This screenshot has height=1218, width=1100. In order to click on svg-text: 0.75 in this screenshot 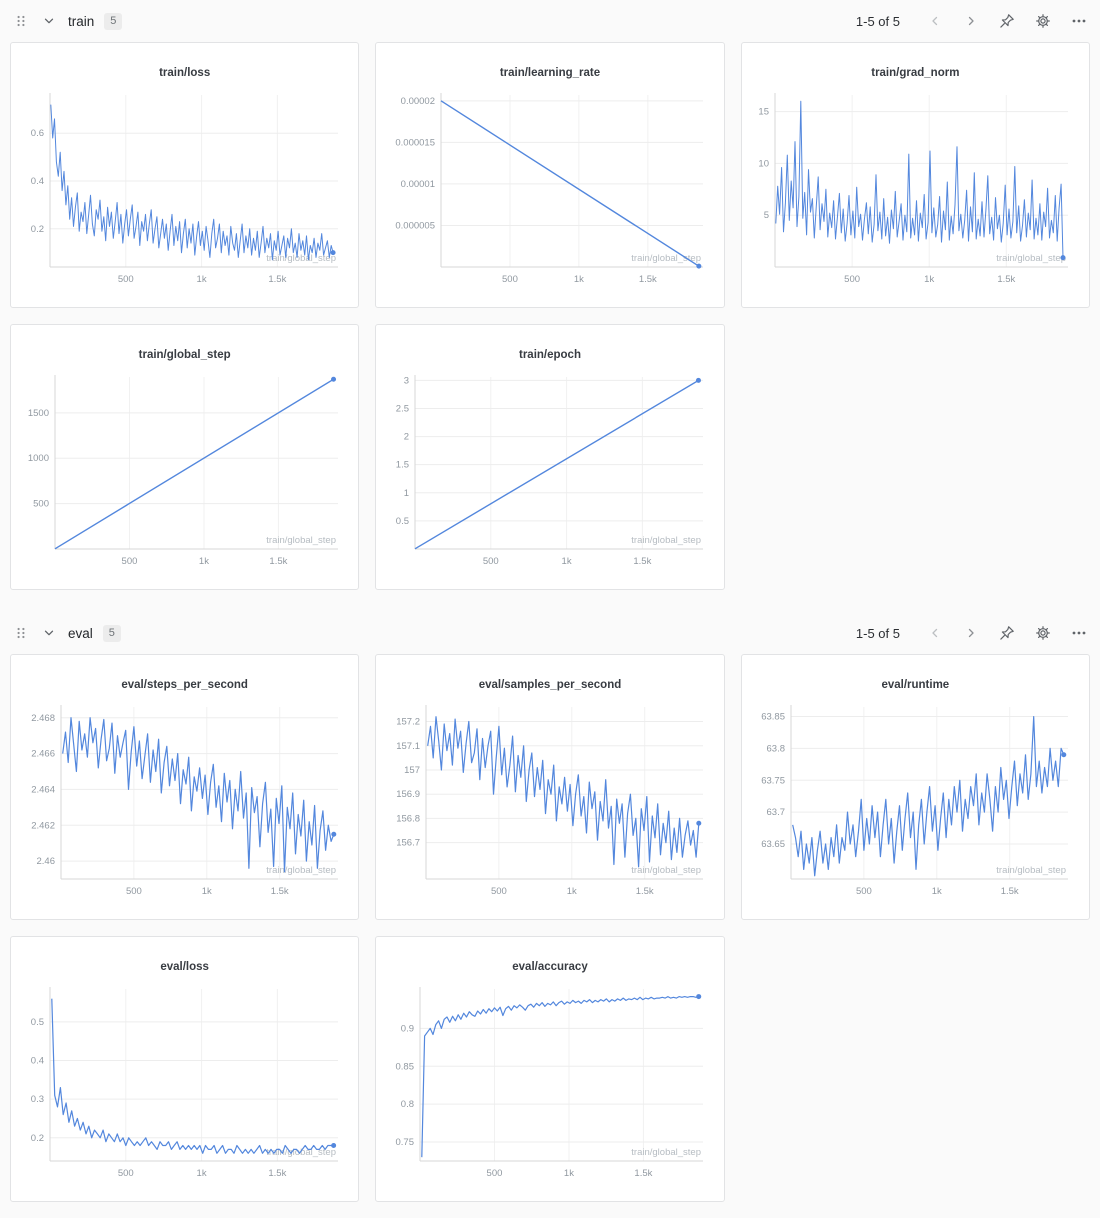, I will do `click(404, 1142)`.